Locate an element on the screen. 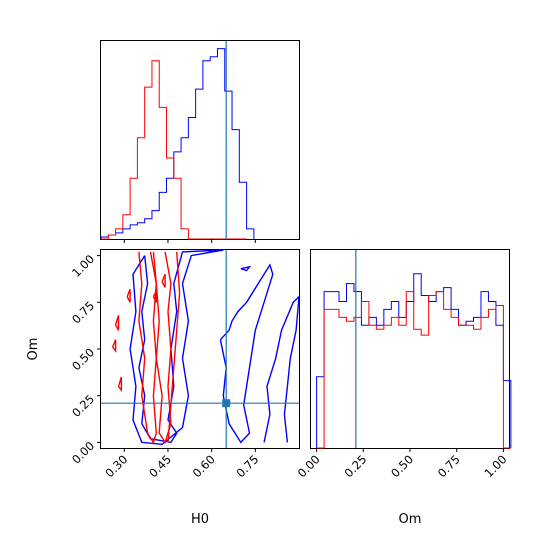 The height and width of the screenshot is (550, 550). y-axis-label-om: Om is located at coordinates (33, 349).